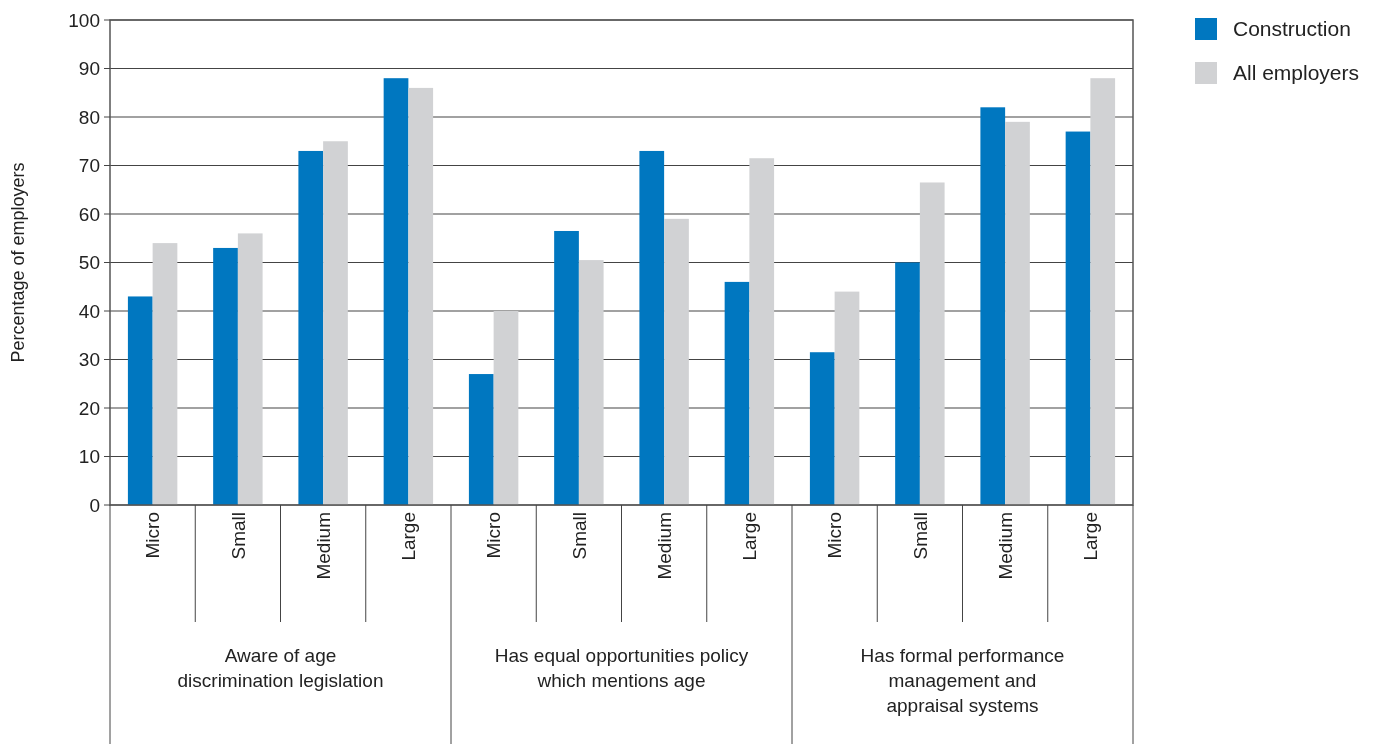 This screenshot has width=1397, height=744. What do you see at coordinates (1292, 29) in the screenshot?
I see `legend-label: Construction` at bounding box center [1292, 29].